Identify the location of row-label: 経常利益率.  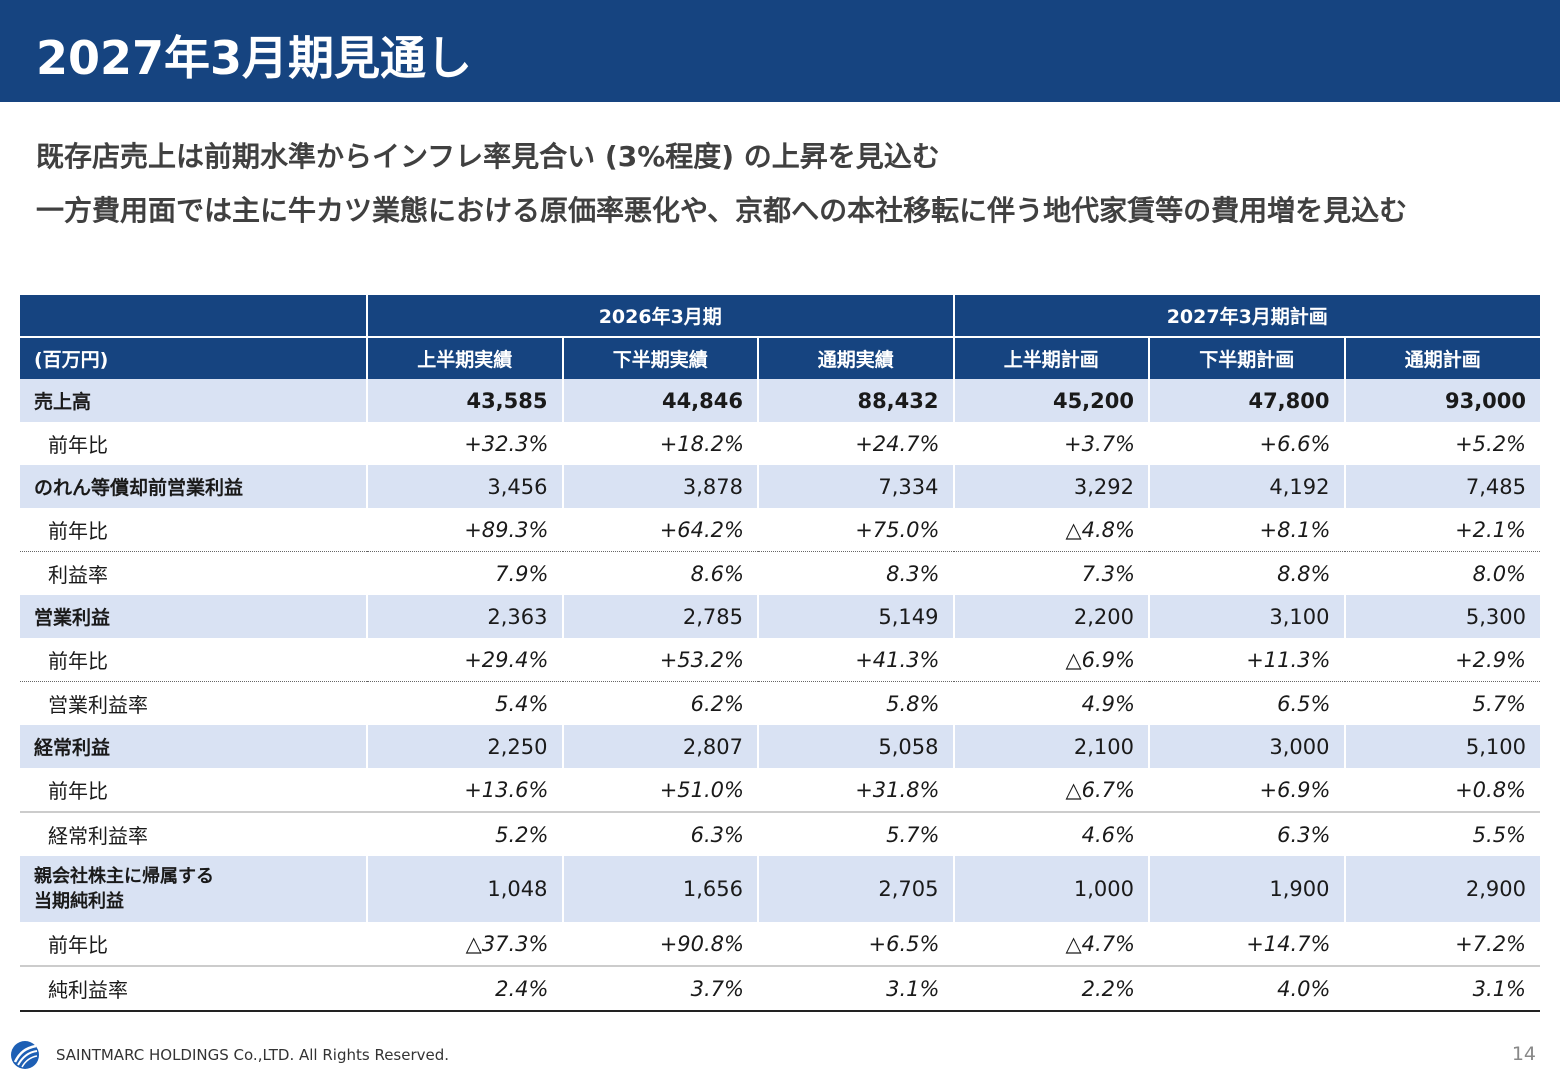
(193, 834).